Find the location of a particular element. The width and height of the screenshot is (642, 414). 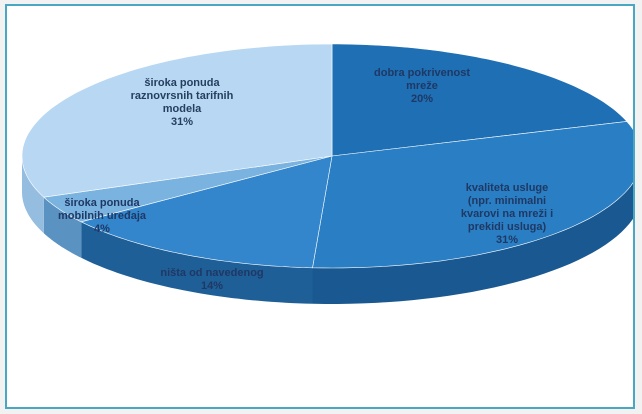

slice-label-2: ništa od navedenog 14% is located at coordinates (211, 279).